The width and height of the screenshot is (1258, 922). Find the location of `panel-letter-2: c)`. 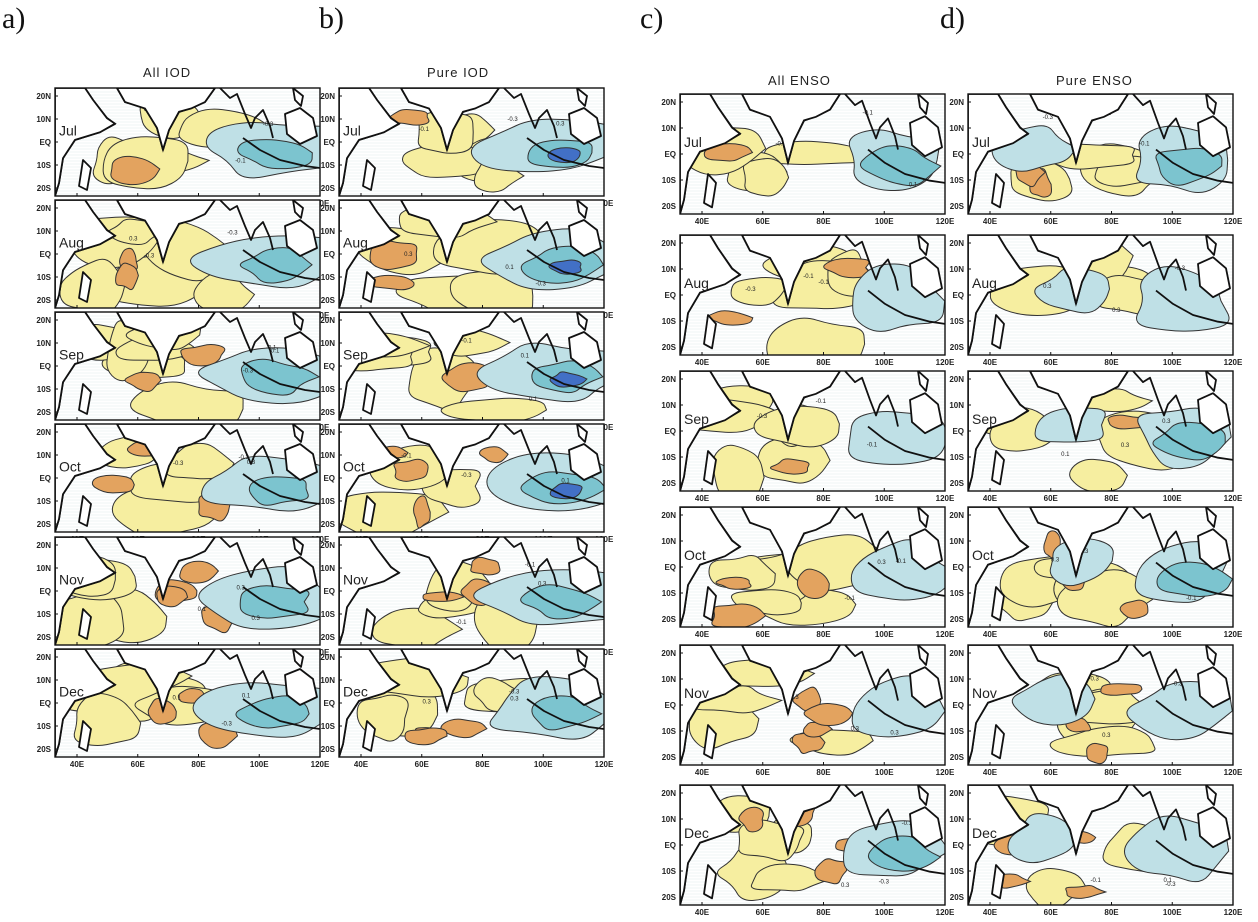

panel-letter-2: c) is located at coordinates (652, 18).